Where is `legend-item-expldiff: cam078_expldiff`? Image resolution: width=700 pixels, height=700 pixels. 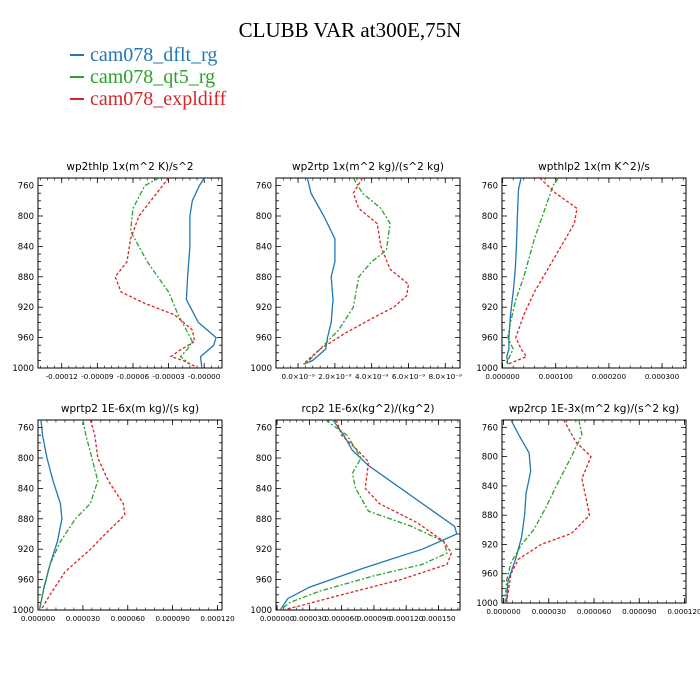 legend-item-expldiff: cam078_expldiff is located at coordinates (148, 99).